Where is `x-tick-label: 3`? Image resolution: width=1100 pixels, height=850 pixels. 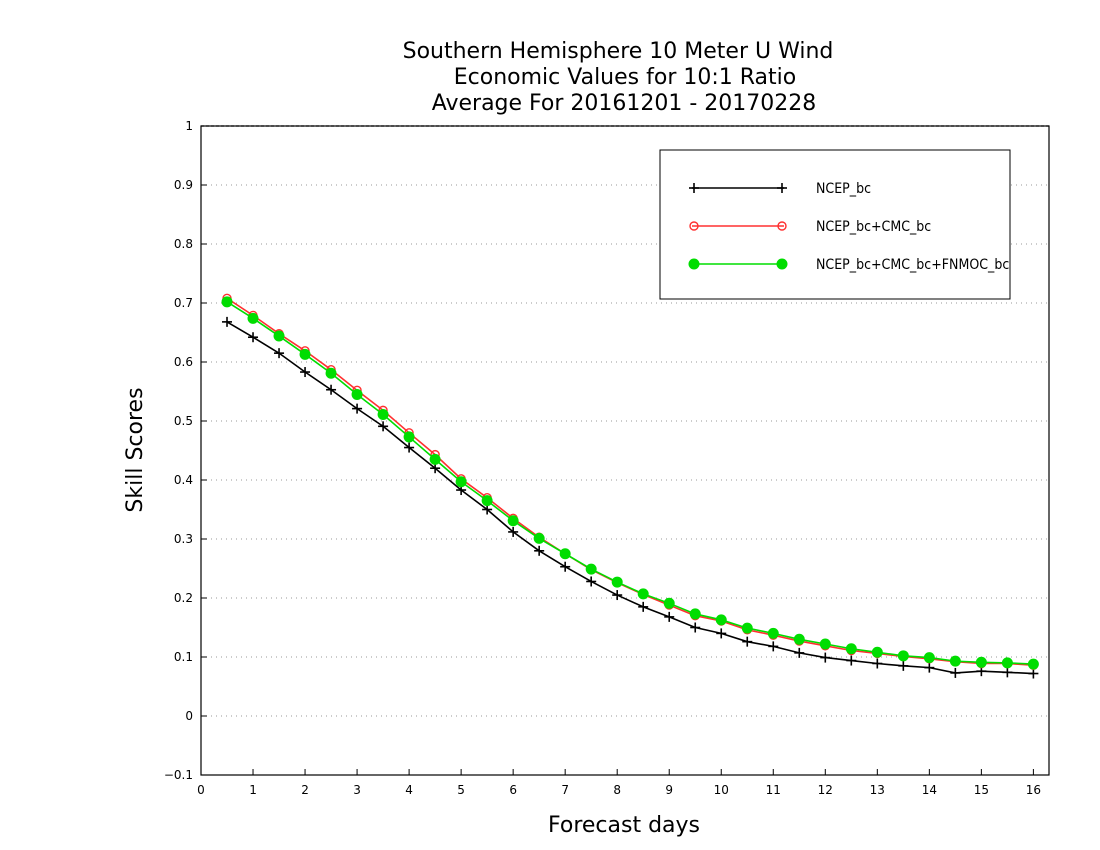 x-tick-label: 3 is located at coordinates (357, 790).